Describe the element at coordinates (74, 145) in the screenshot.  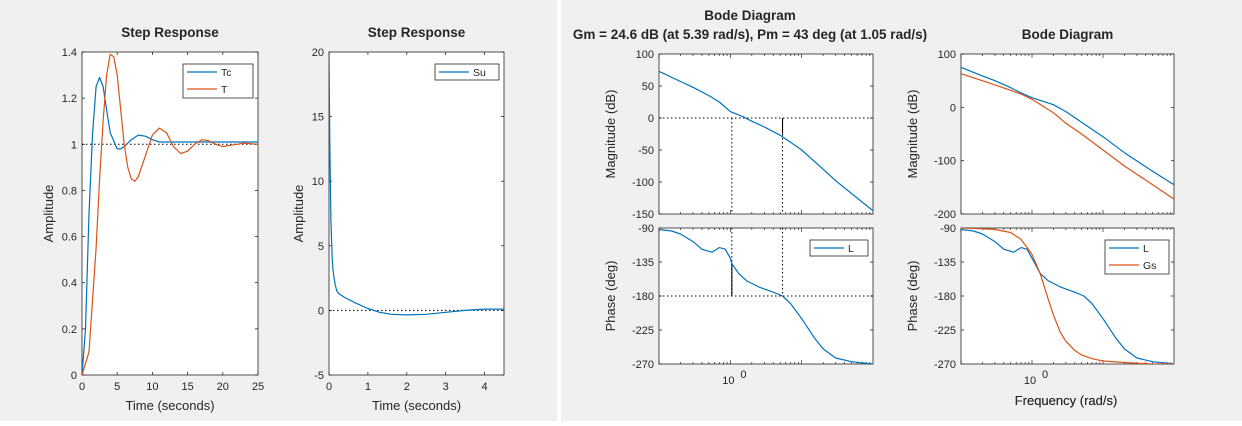
I see `y-tick-label: 1` at that location.